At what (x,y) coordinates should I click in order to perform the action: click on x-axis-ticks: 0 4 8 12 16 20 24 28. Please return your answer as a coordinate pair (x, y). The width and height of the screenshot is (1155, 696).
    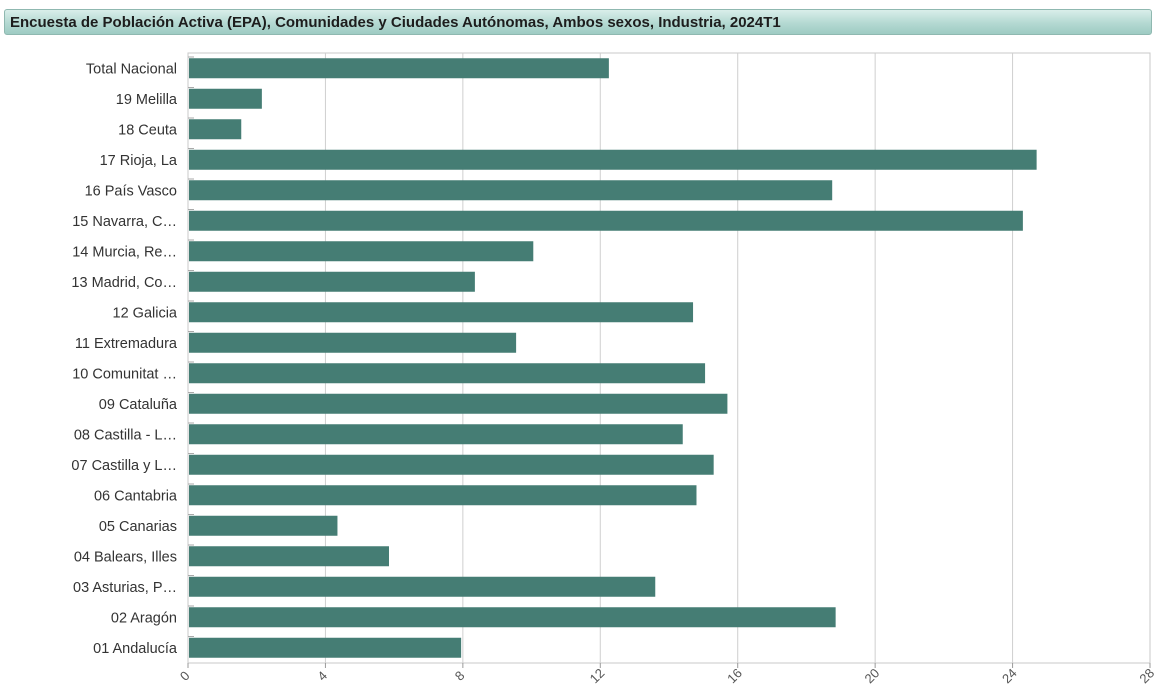
    Looking at the image, I should click on (666, 674).